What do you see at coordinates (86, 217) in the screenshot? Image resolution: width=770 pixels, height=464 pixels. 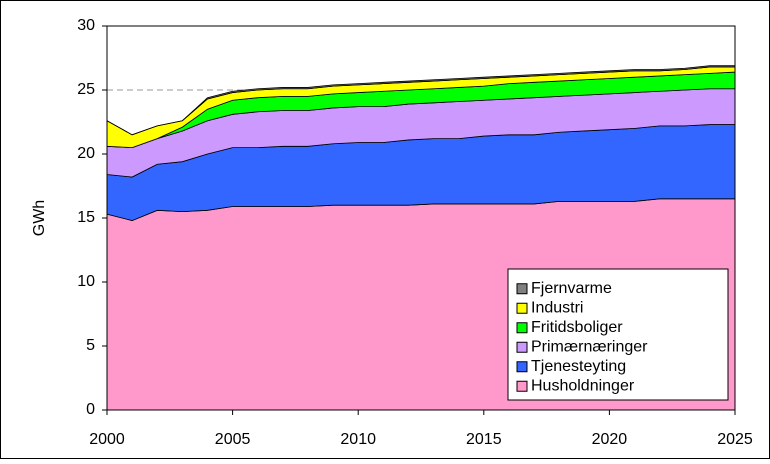 I see `y-tick-label: 15` at bounding box center [86, 217].